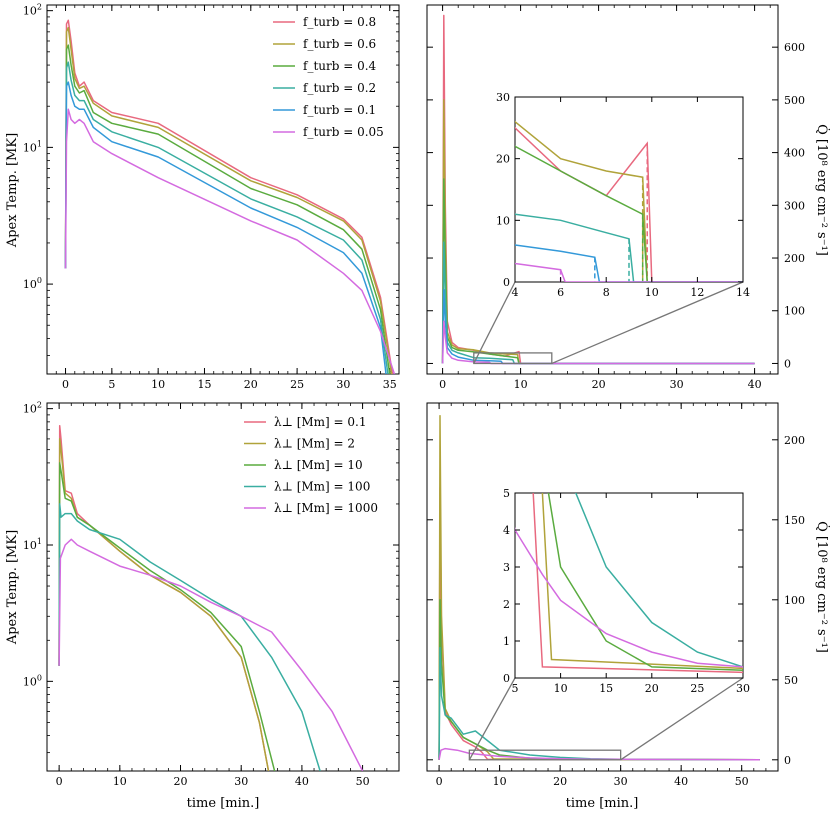 Image resolution: width=831 pixels, height=816 pixels. What do you see at coordinates (742, 781) in the screenshot?
I see `xtick-label-br-50: 50` at bounding box center [742, 781].